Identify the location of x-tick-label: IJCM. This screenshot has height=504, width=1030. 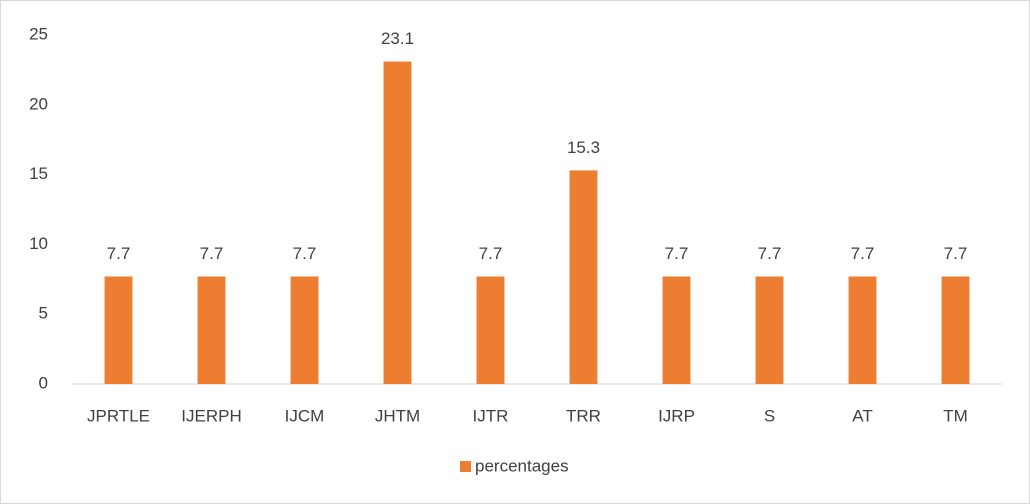
(305, 415).